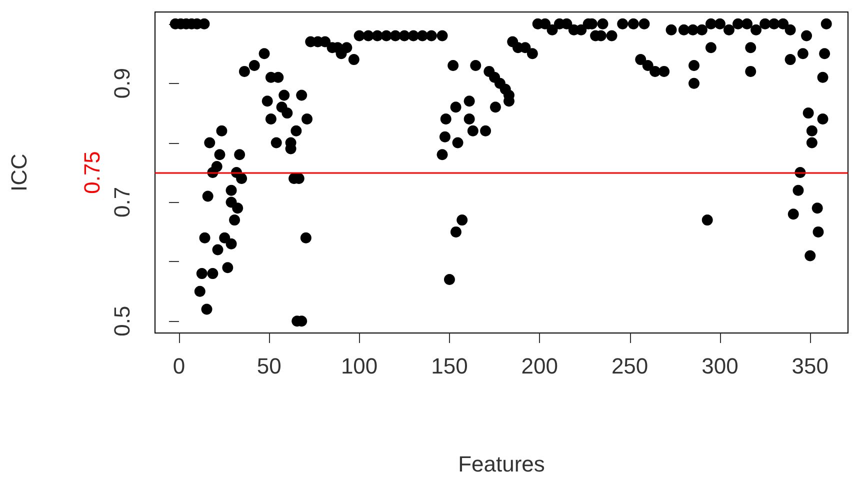  What do you see at coordinates (449, 366) in the screenshot?
I see `x-tick-label: 150` at bounding box center [449, 366].